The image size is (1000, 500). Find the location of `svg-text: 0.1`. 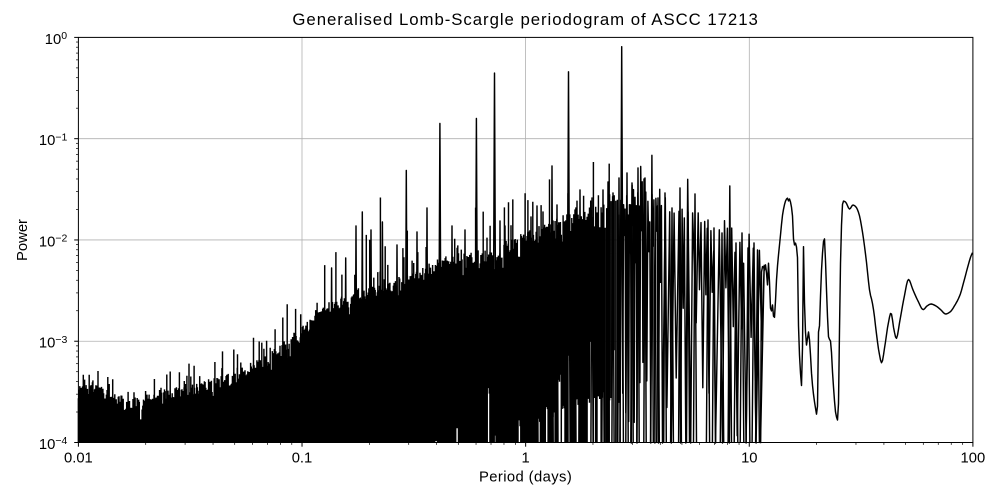

svg-text: 0.1 is located at coordinates (302, 459).